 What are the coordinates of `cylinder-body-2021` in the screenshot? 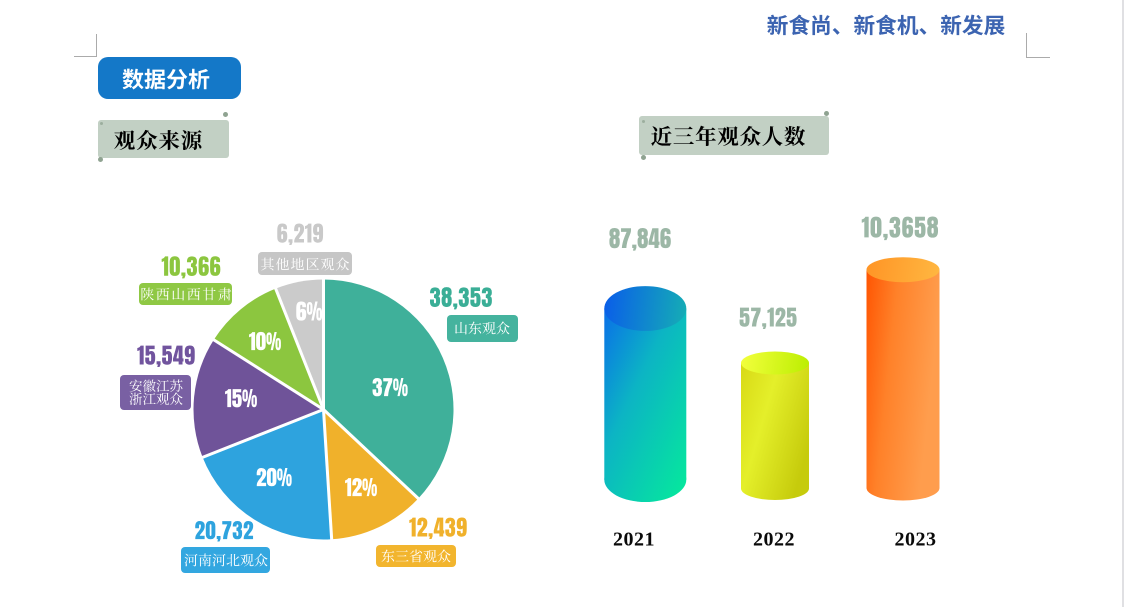 It's located at (645, 394).